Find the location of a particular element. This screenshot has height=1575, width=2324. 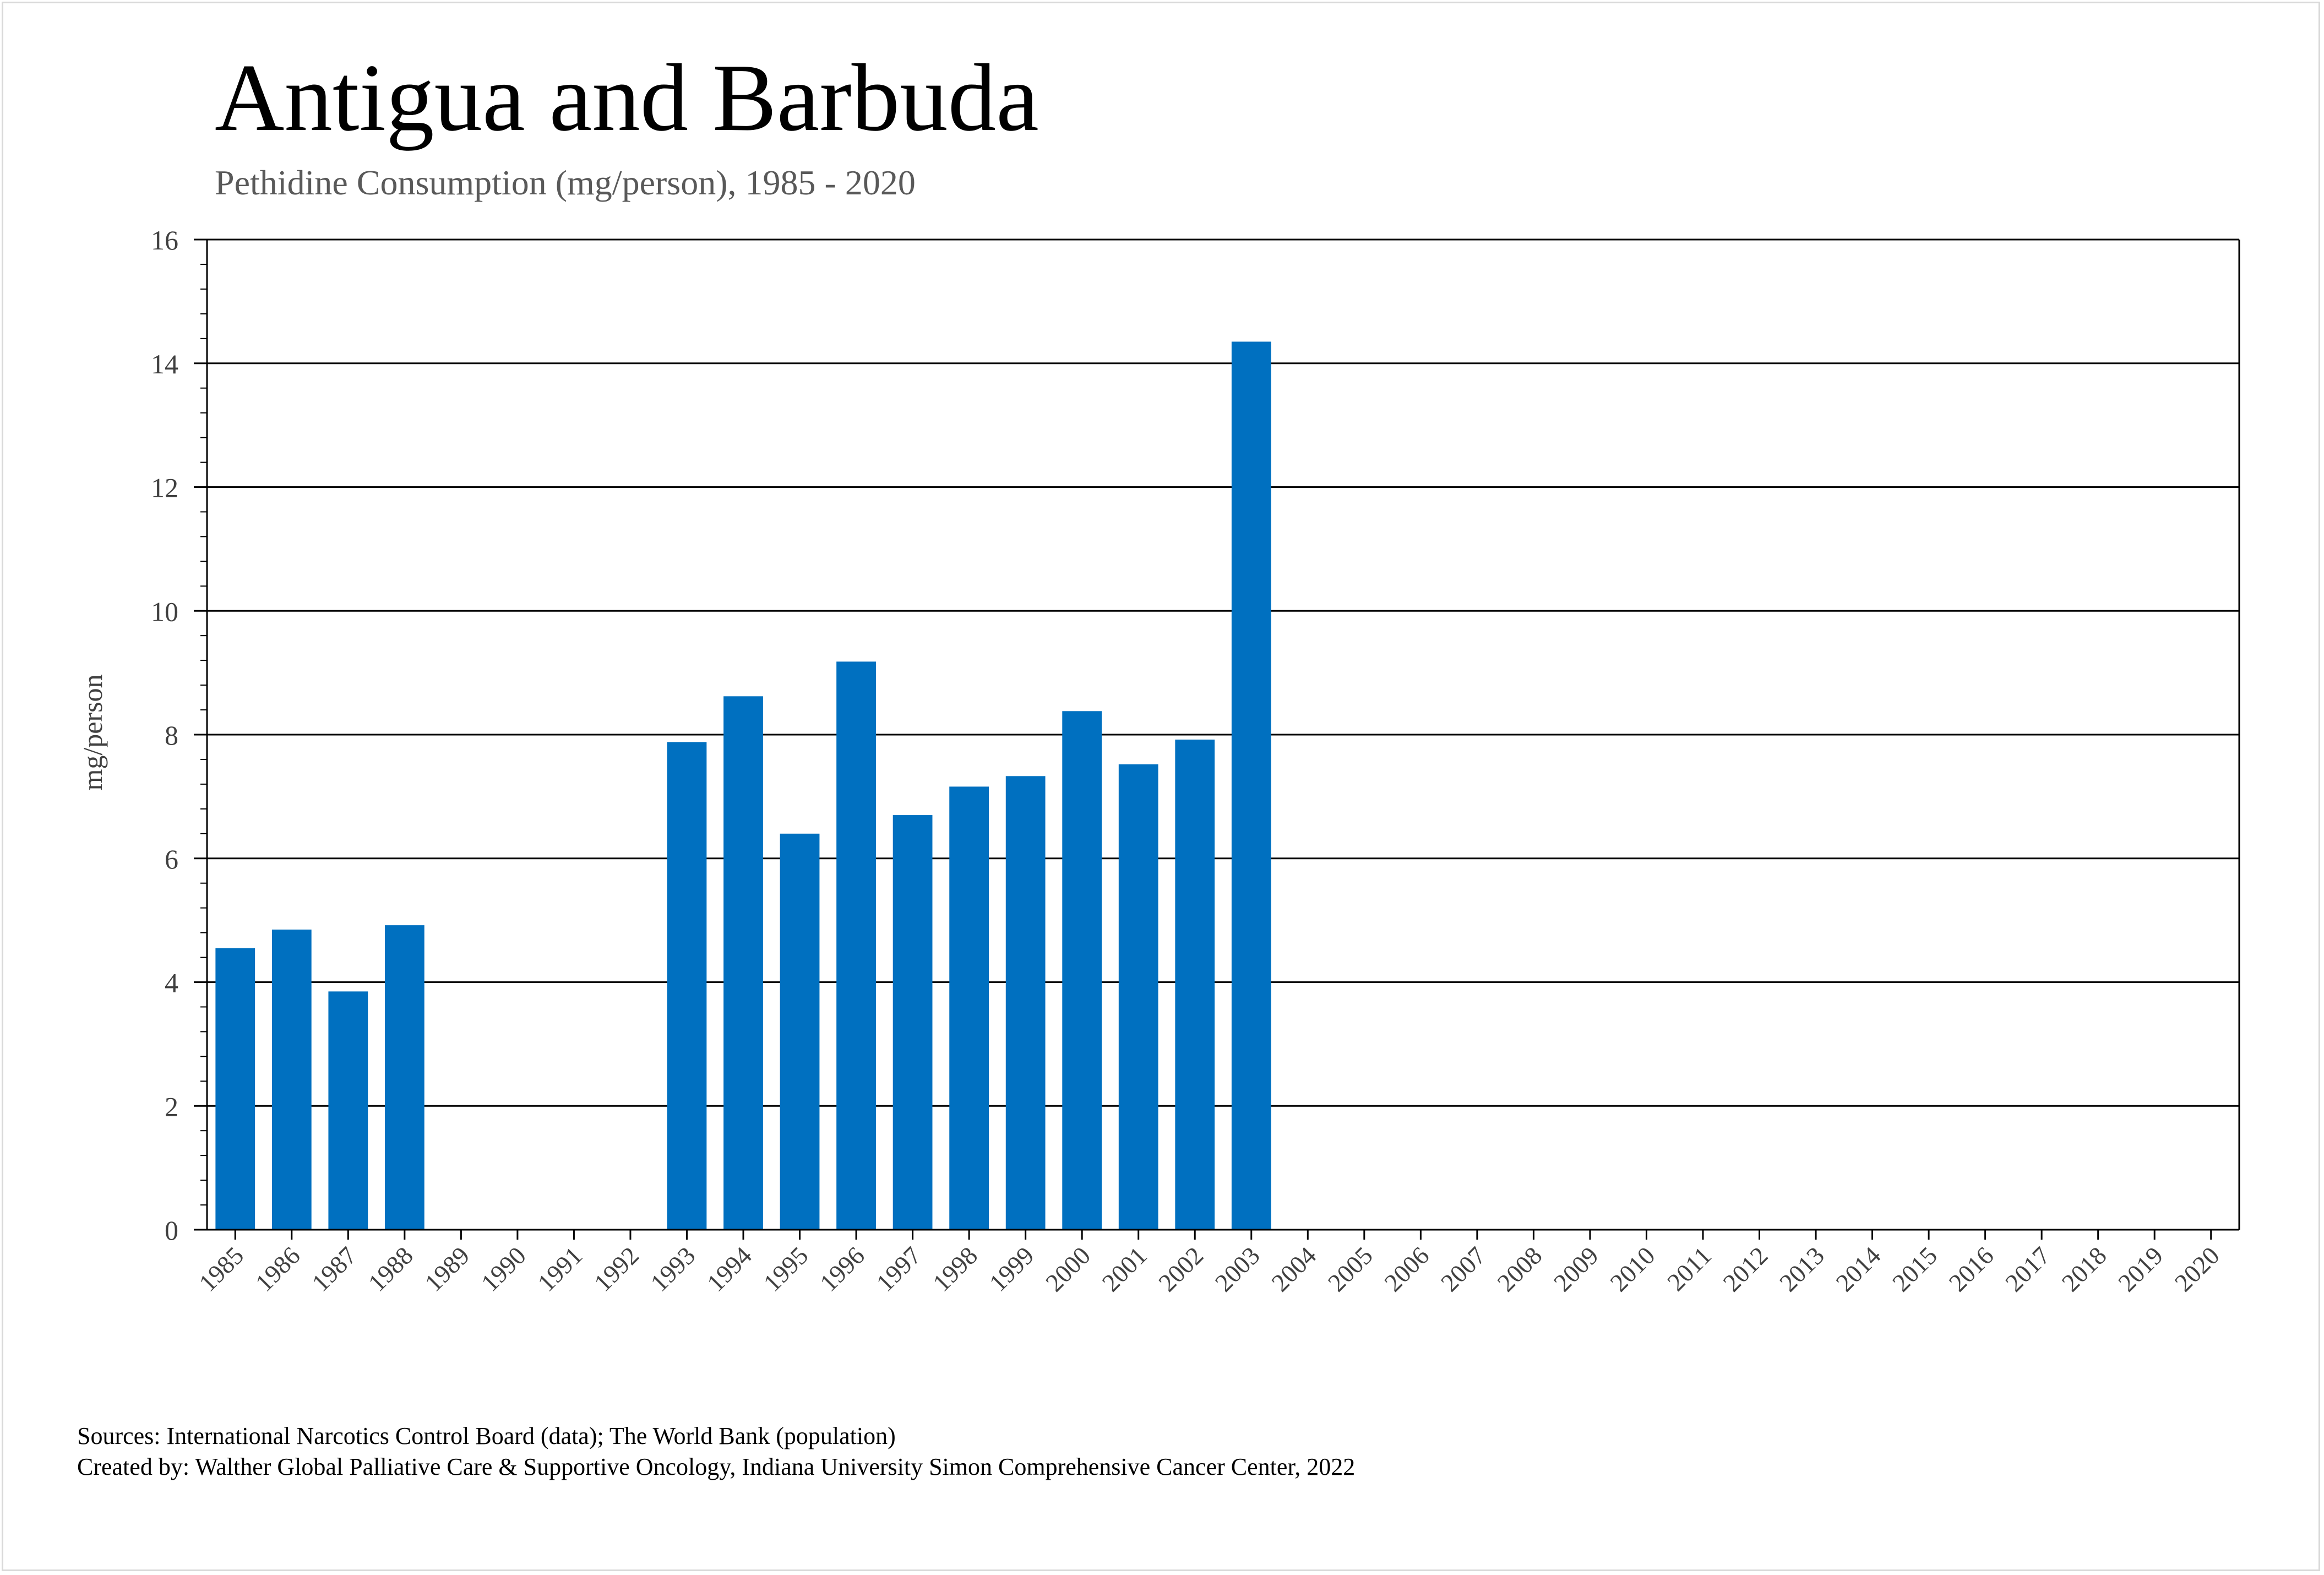

bar-2000 is located at coordinates (1082, 970).